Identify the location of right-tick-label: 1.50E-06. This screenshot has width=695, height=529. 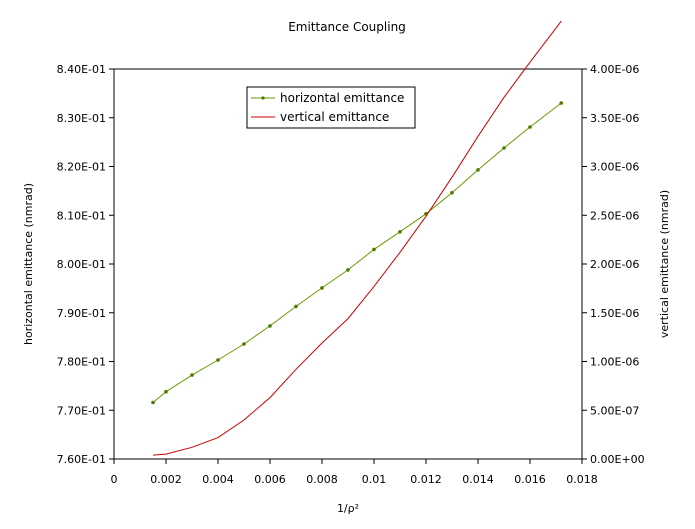
(614, 313).